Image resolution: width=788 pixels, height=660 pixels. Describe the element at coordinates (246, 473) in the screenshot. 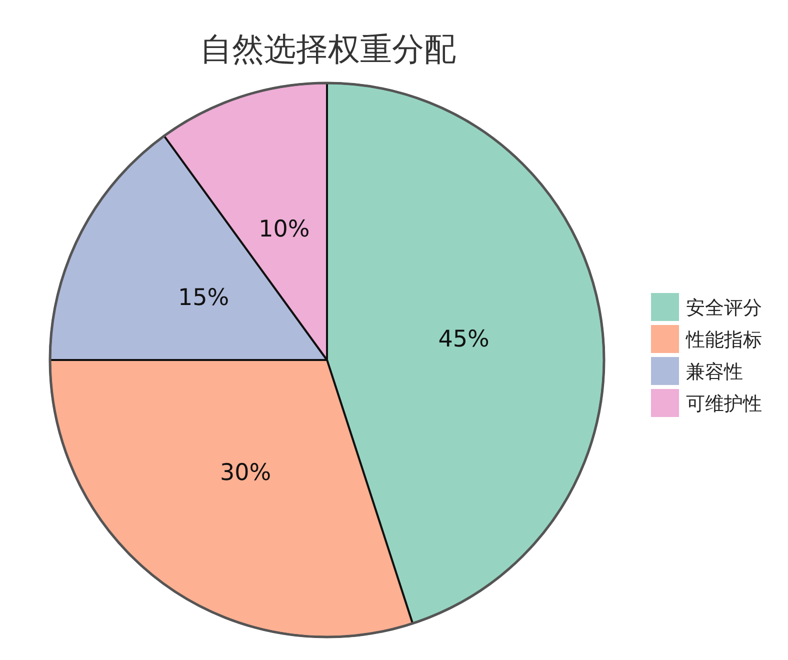

I see `data-label: 30%` at that location.